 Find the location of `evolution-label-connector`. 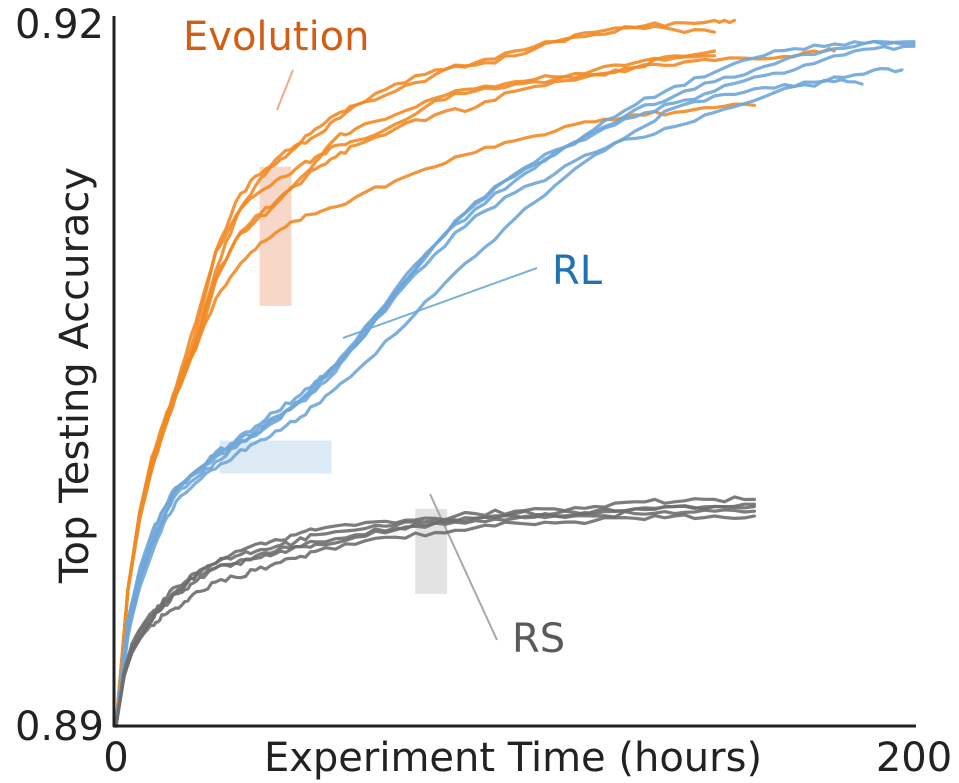

evolution-label-connector is located at coordinates (285, 90).